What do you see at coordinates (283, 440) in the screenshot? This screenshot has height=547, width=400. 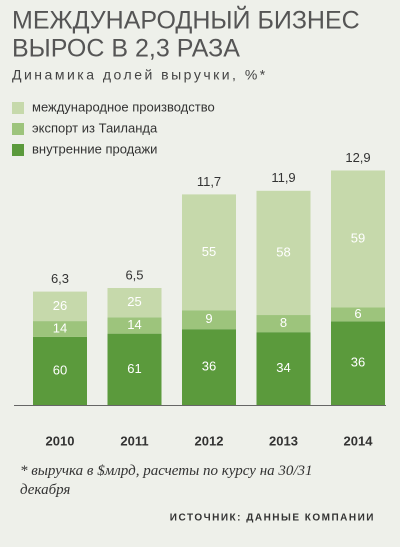 I see `x-tick-label: 2013` at bounding box center [283, 440].